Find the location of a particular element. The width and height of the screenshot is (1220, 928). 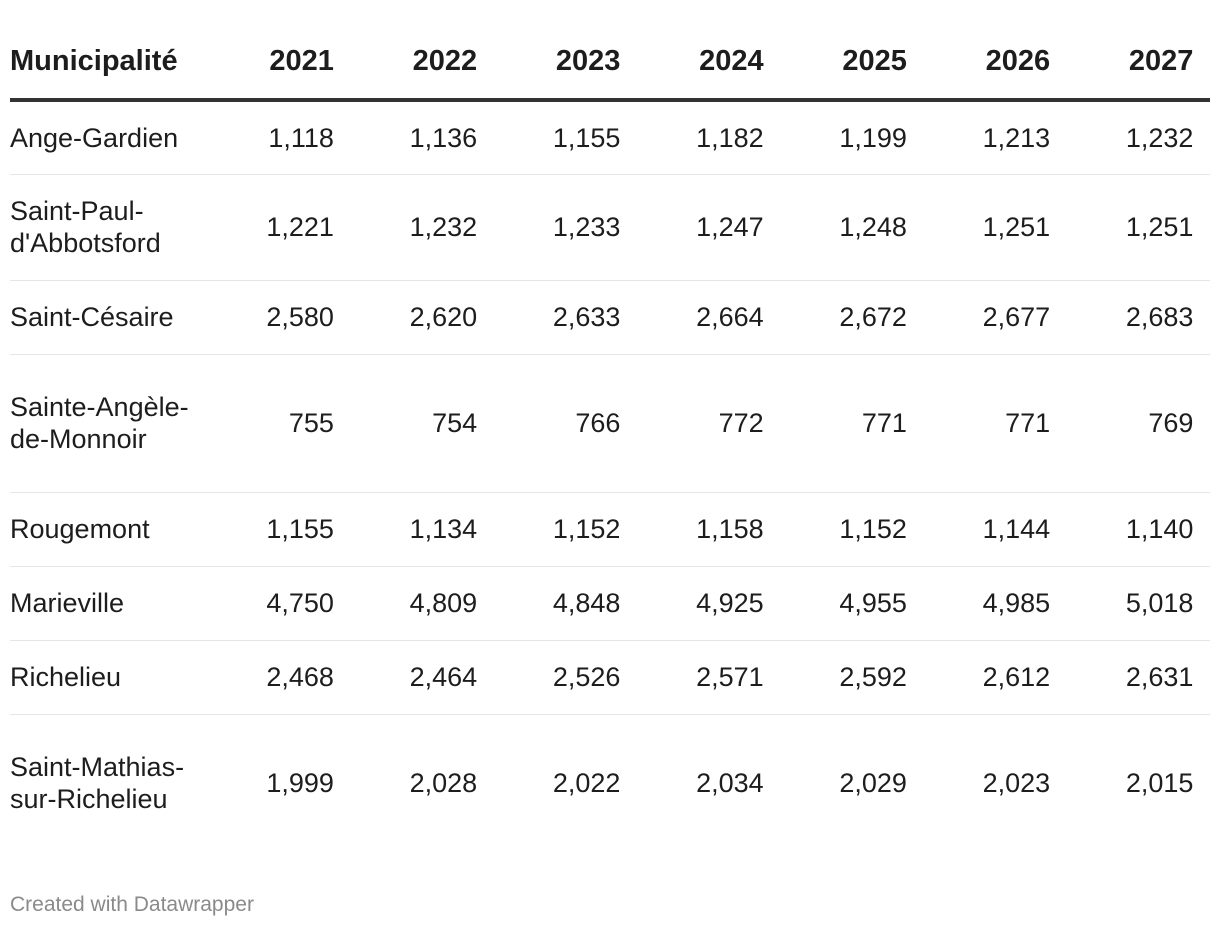

table-cell: 4,955 is located at coordinates (835, 603).